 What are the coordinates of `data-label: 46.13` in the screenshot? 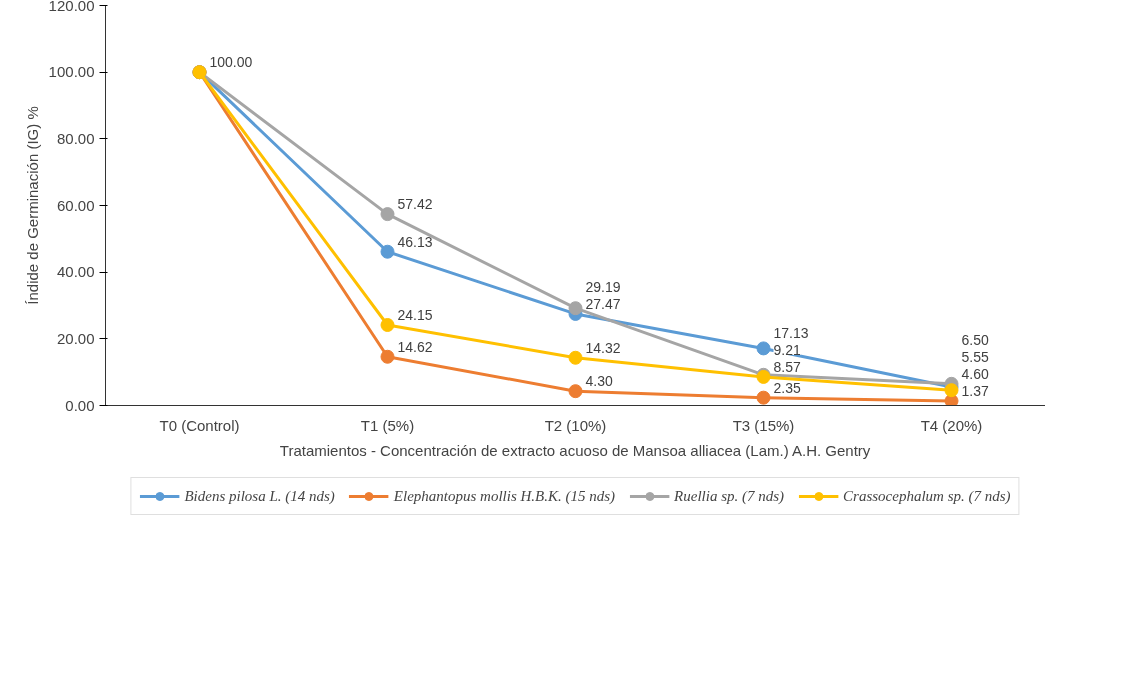 It's located at (415, 241).